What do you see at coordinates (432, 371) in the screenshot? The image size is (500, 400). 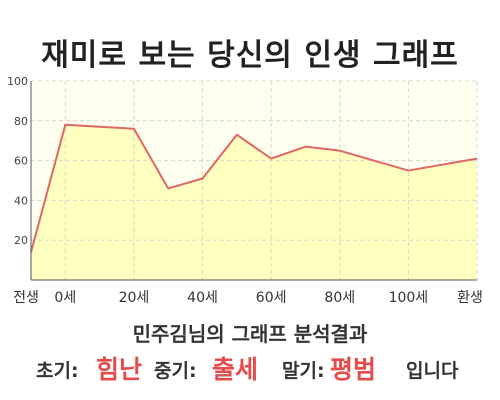 I see `ending-text: 입니다` at bounding box center [432, 371].